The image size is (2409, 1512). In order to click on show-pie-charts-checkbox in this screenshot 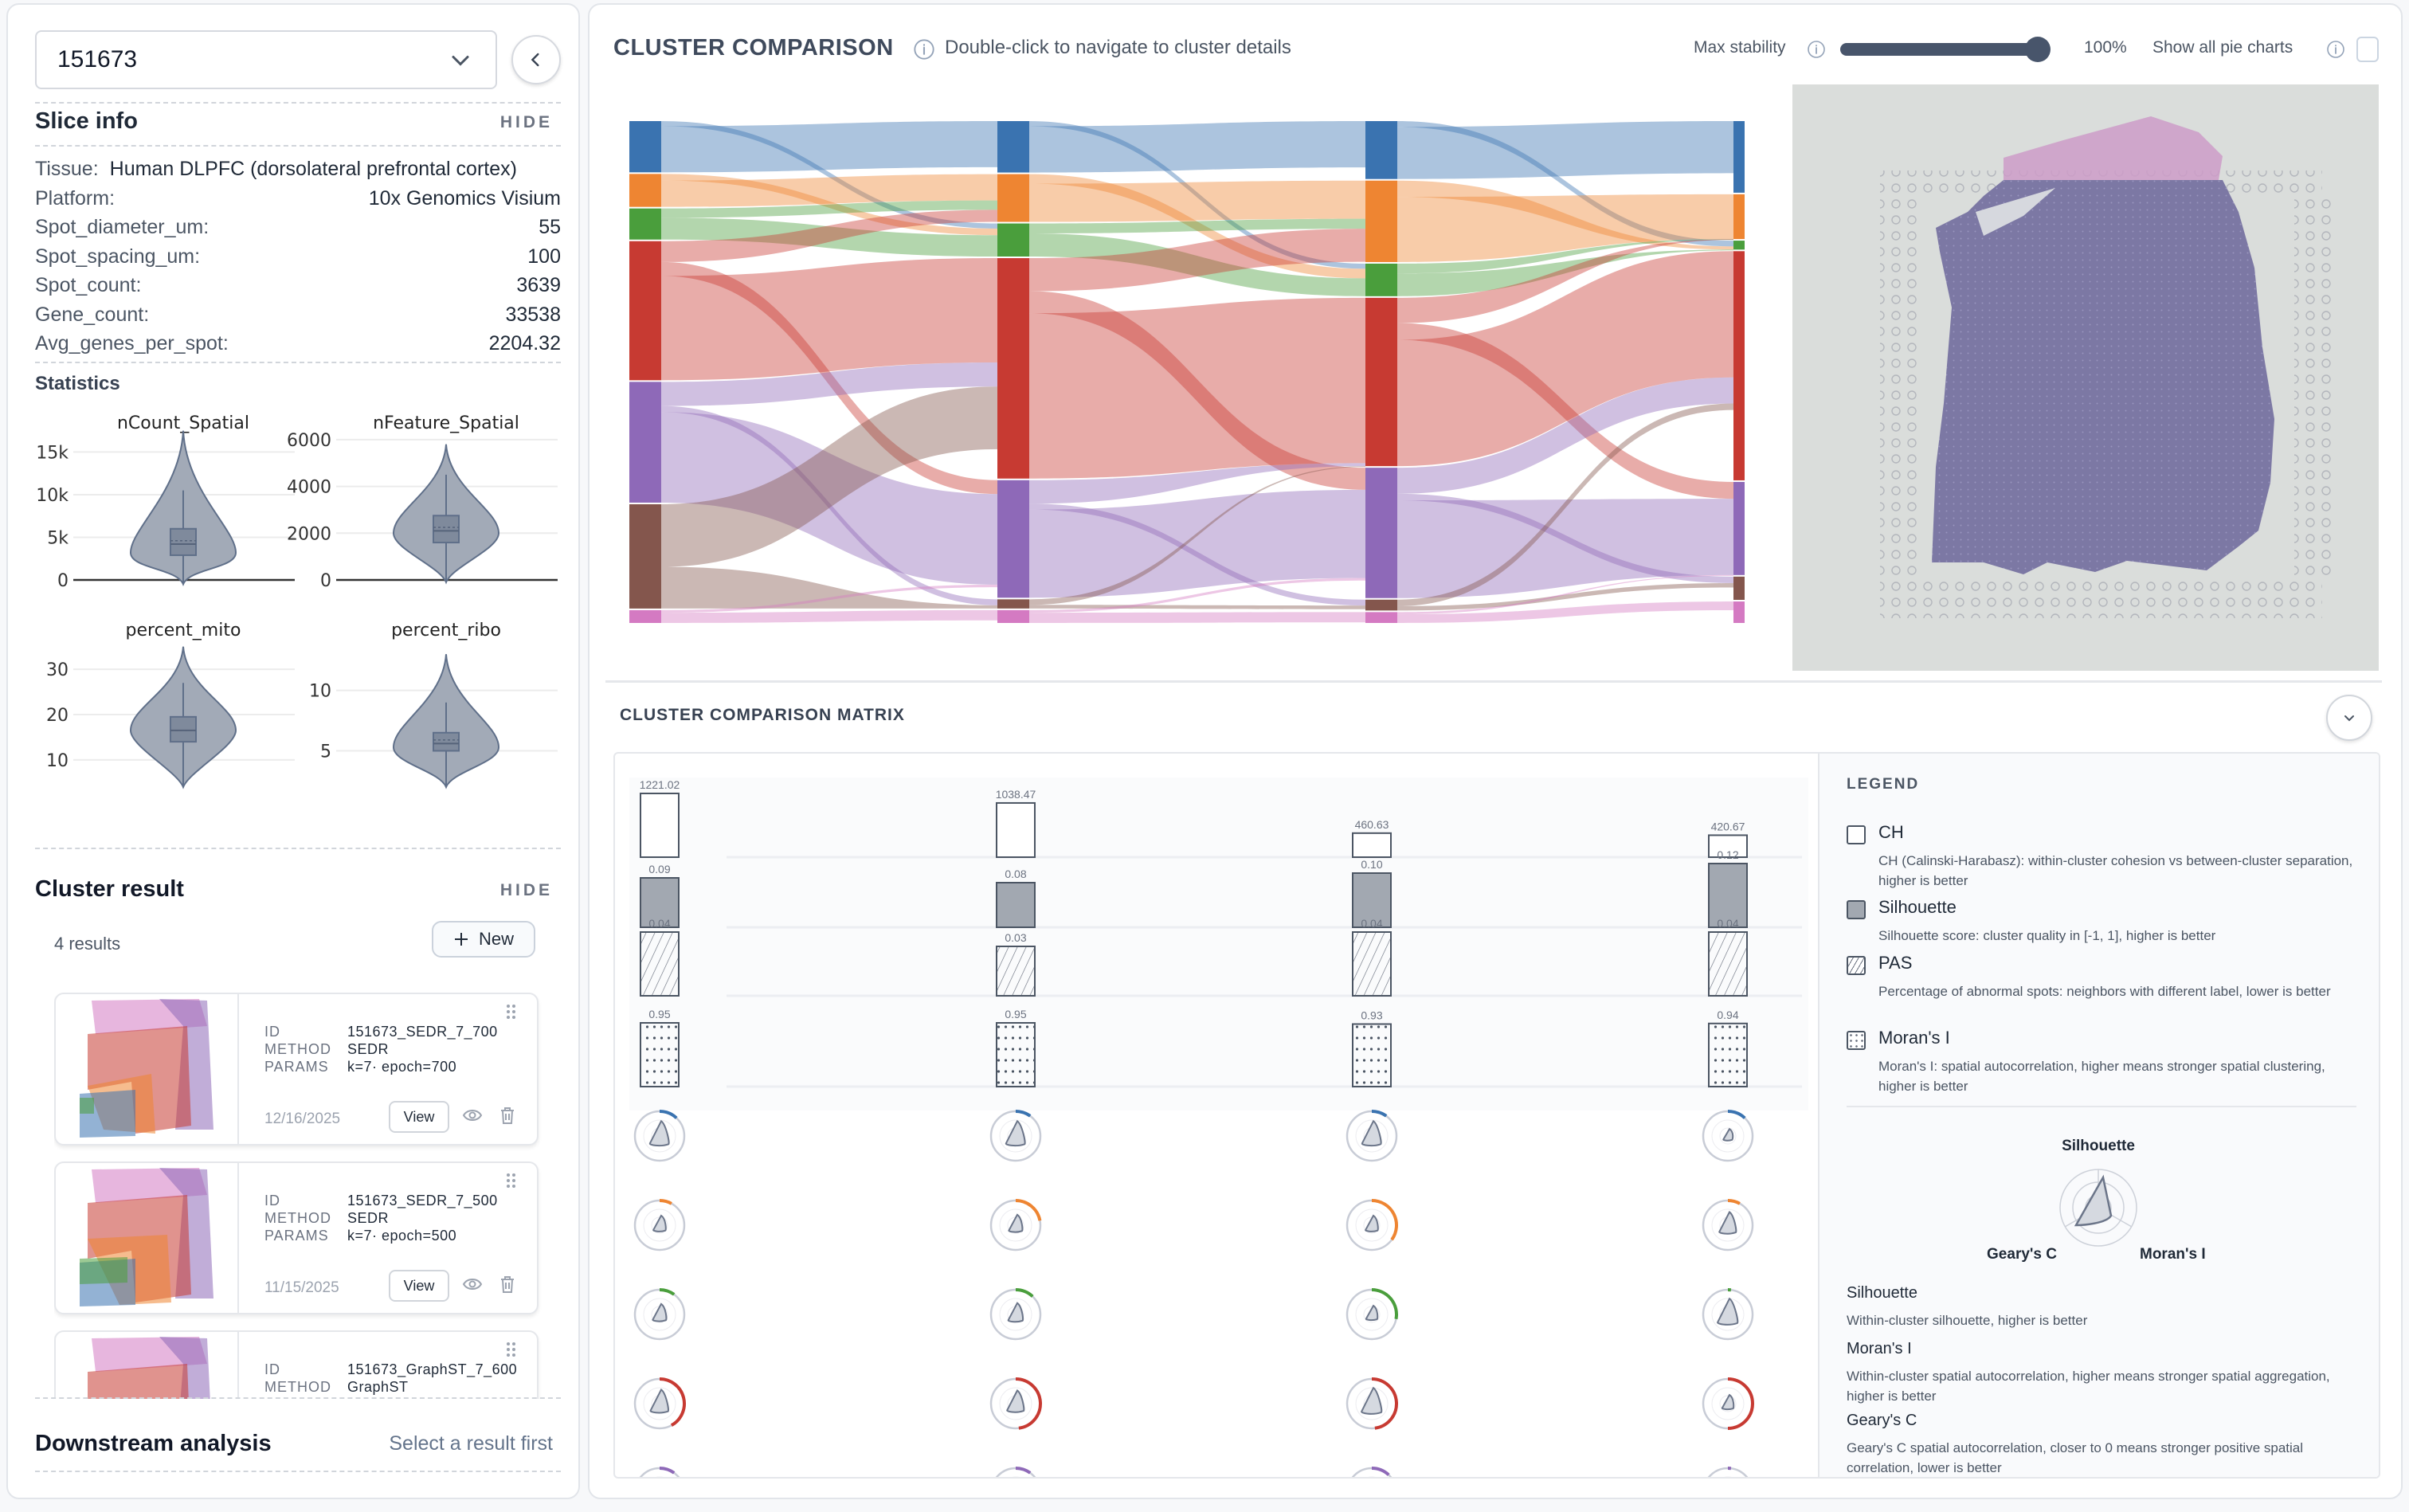, I will do `click(2367, 50)`.